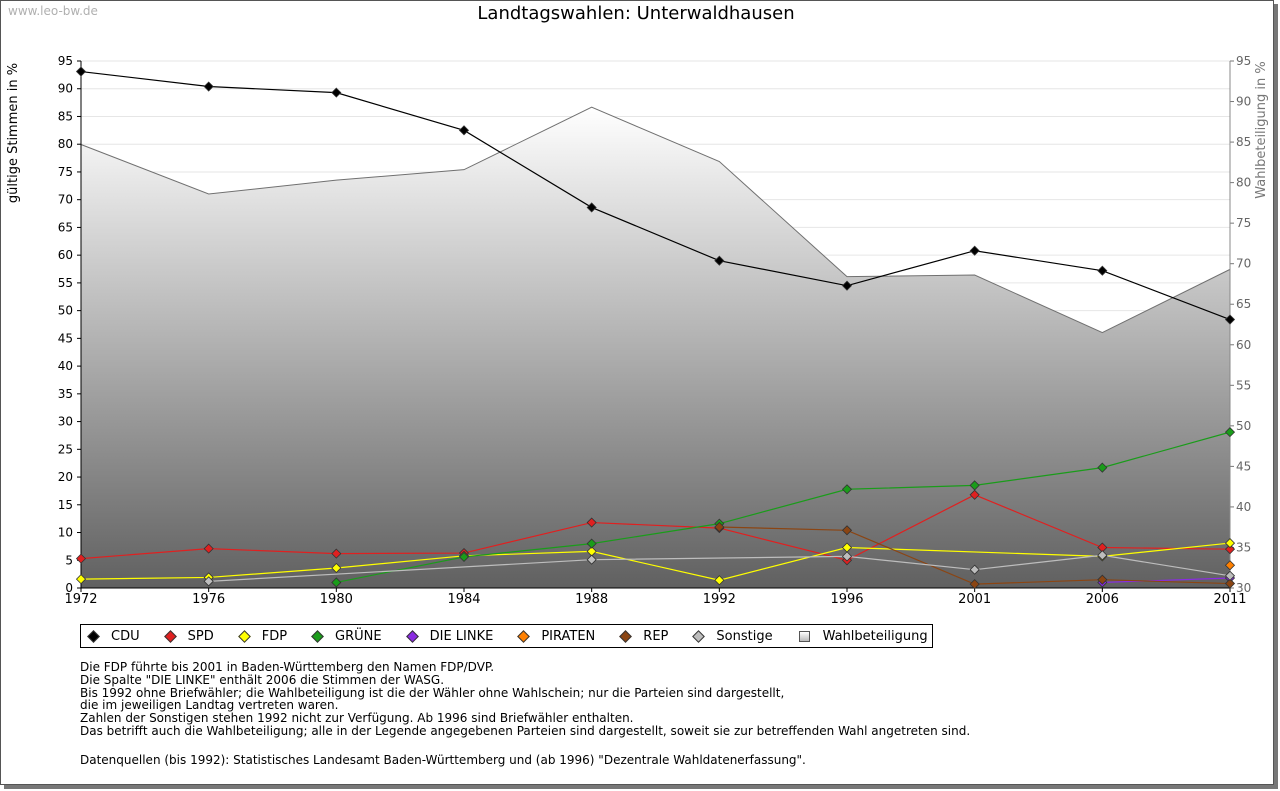 This screenshot has width=1280, height=791. What do you see at coordinates (200, 636) in the screenshot?
I see `legend-label: SPD` at bounding box center [200, 636].